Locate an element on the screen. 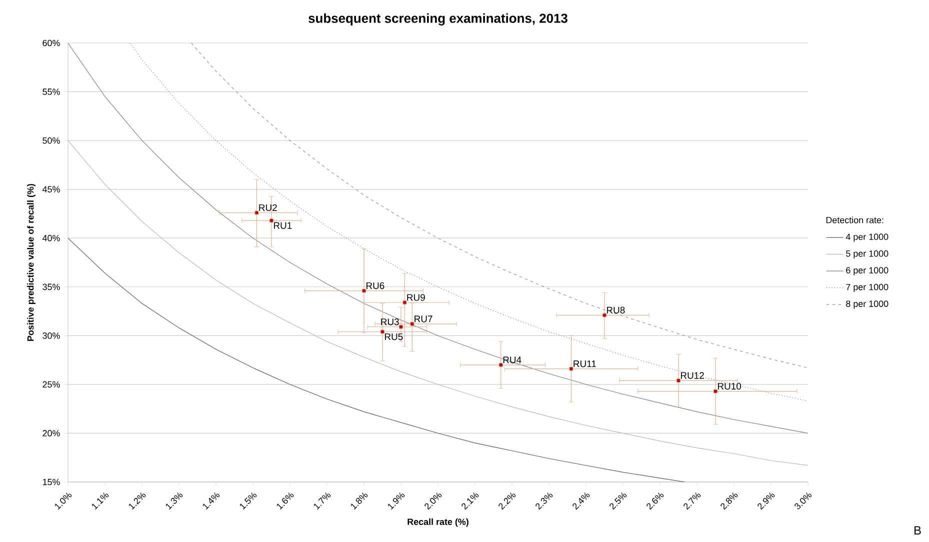  legend-label: 4 per 1000 is located at coordinates (867, 238).